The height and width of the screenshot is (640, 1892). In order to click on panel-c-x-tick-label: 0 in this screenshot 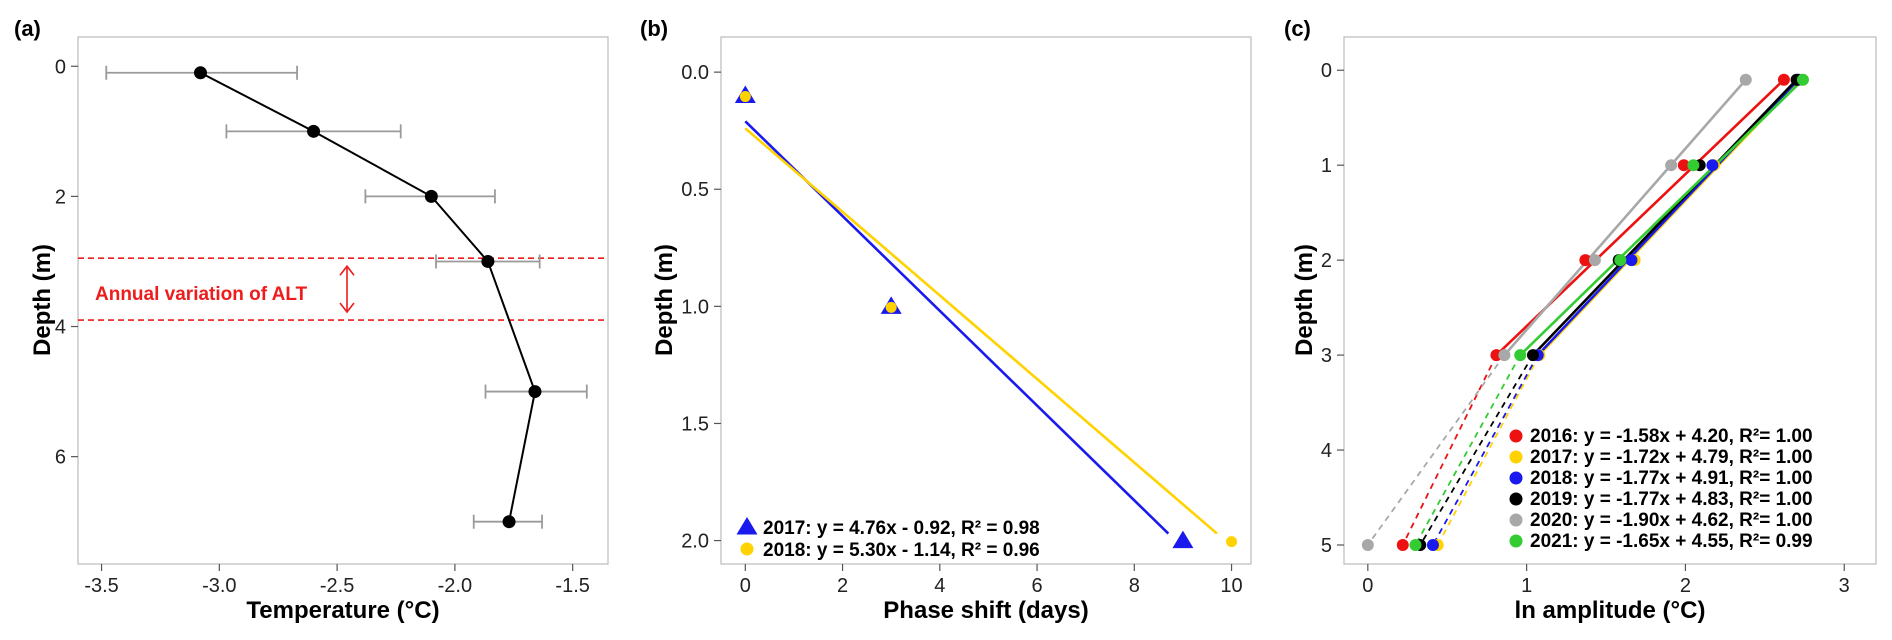, I will do `click(1367, 586)`.